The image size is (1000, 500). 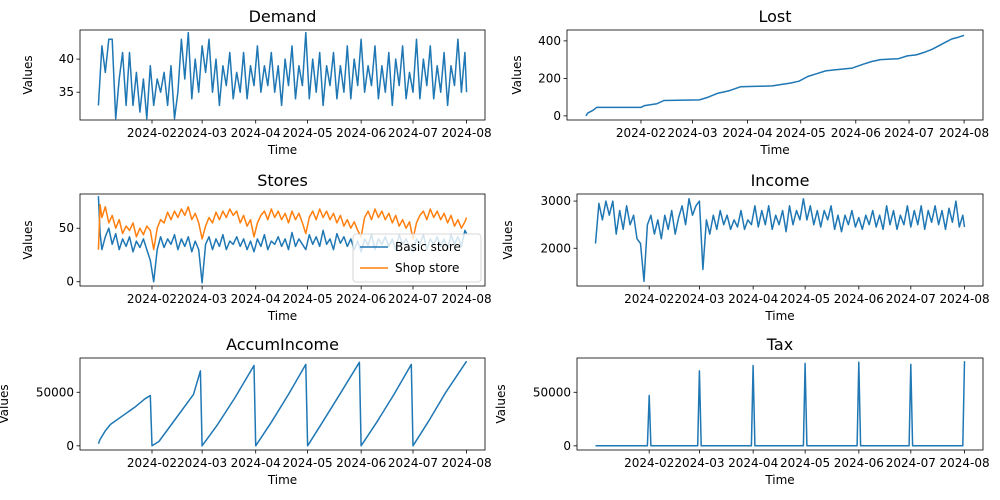 I want to click on y-tick-label: 3000, so click(x=555, y=201).